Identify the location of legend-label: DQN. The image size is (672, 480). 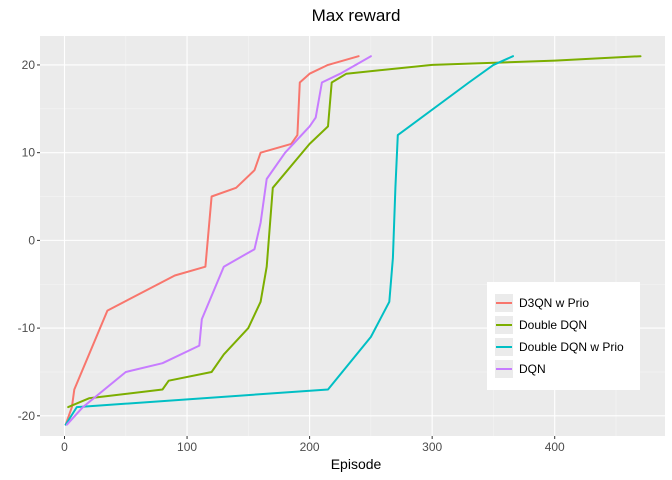
(532, 369).